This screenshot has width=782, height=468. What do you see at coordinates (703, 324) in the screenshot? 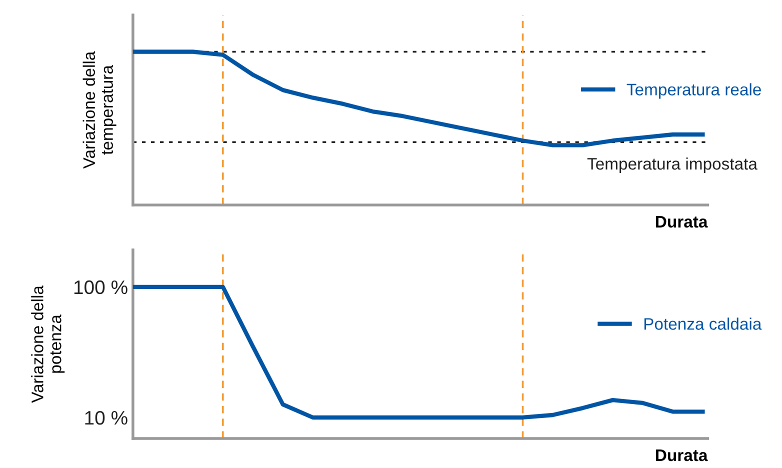
I see `legend-label: Potenza caldaia` at bounding box center [703, 324].